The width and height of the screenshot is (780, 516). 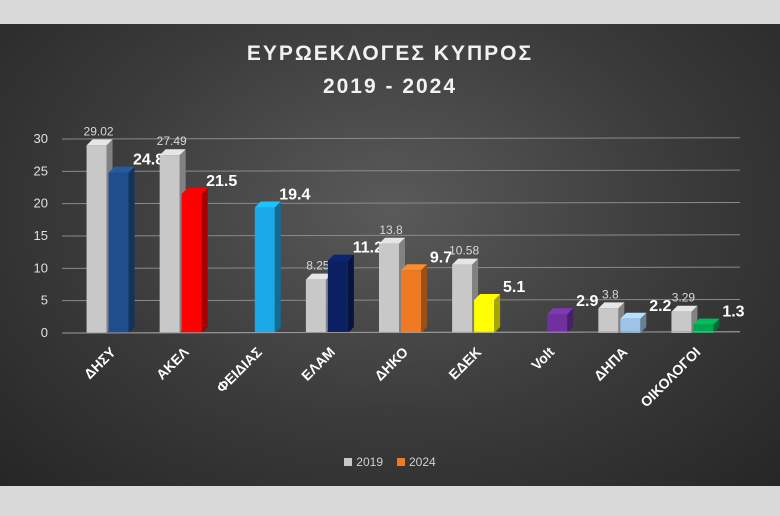 I want to click on legend: 2019 2024, so click(x=390, y=462).